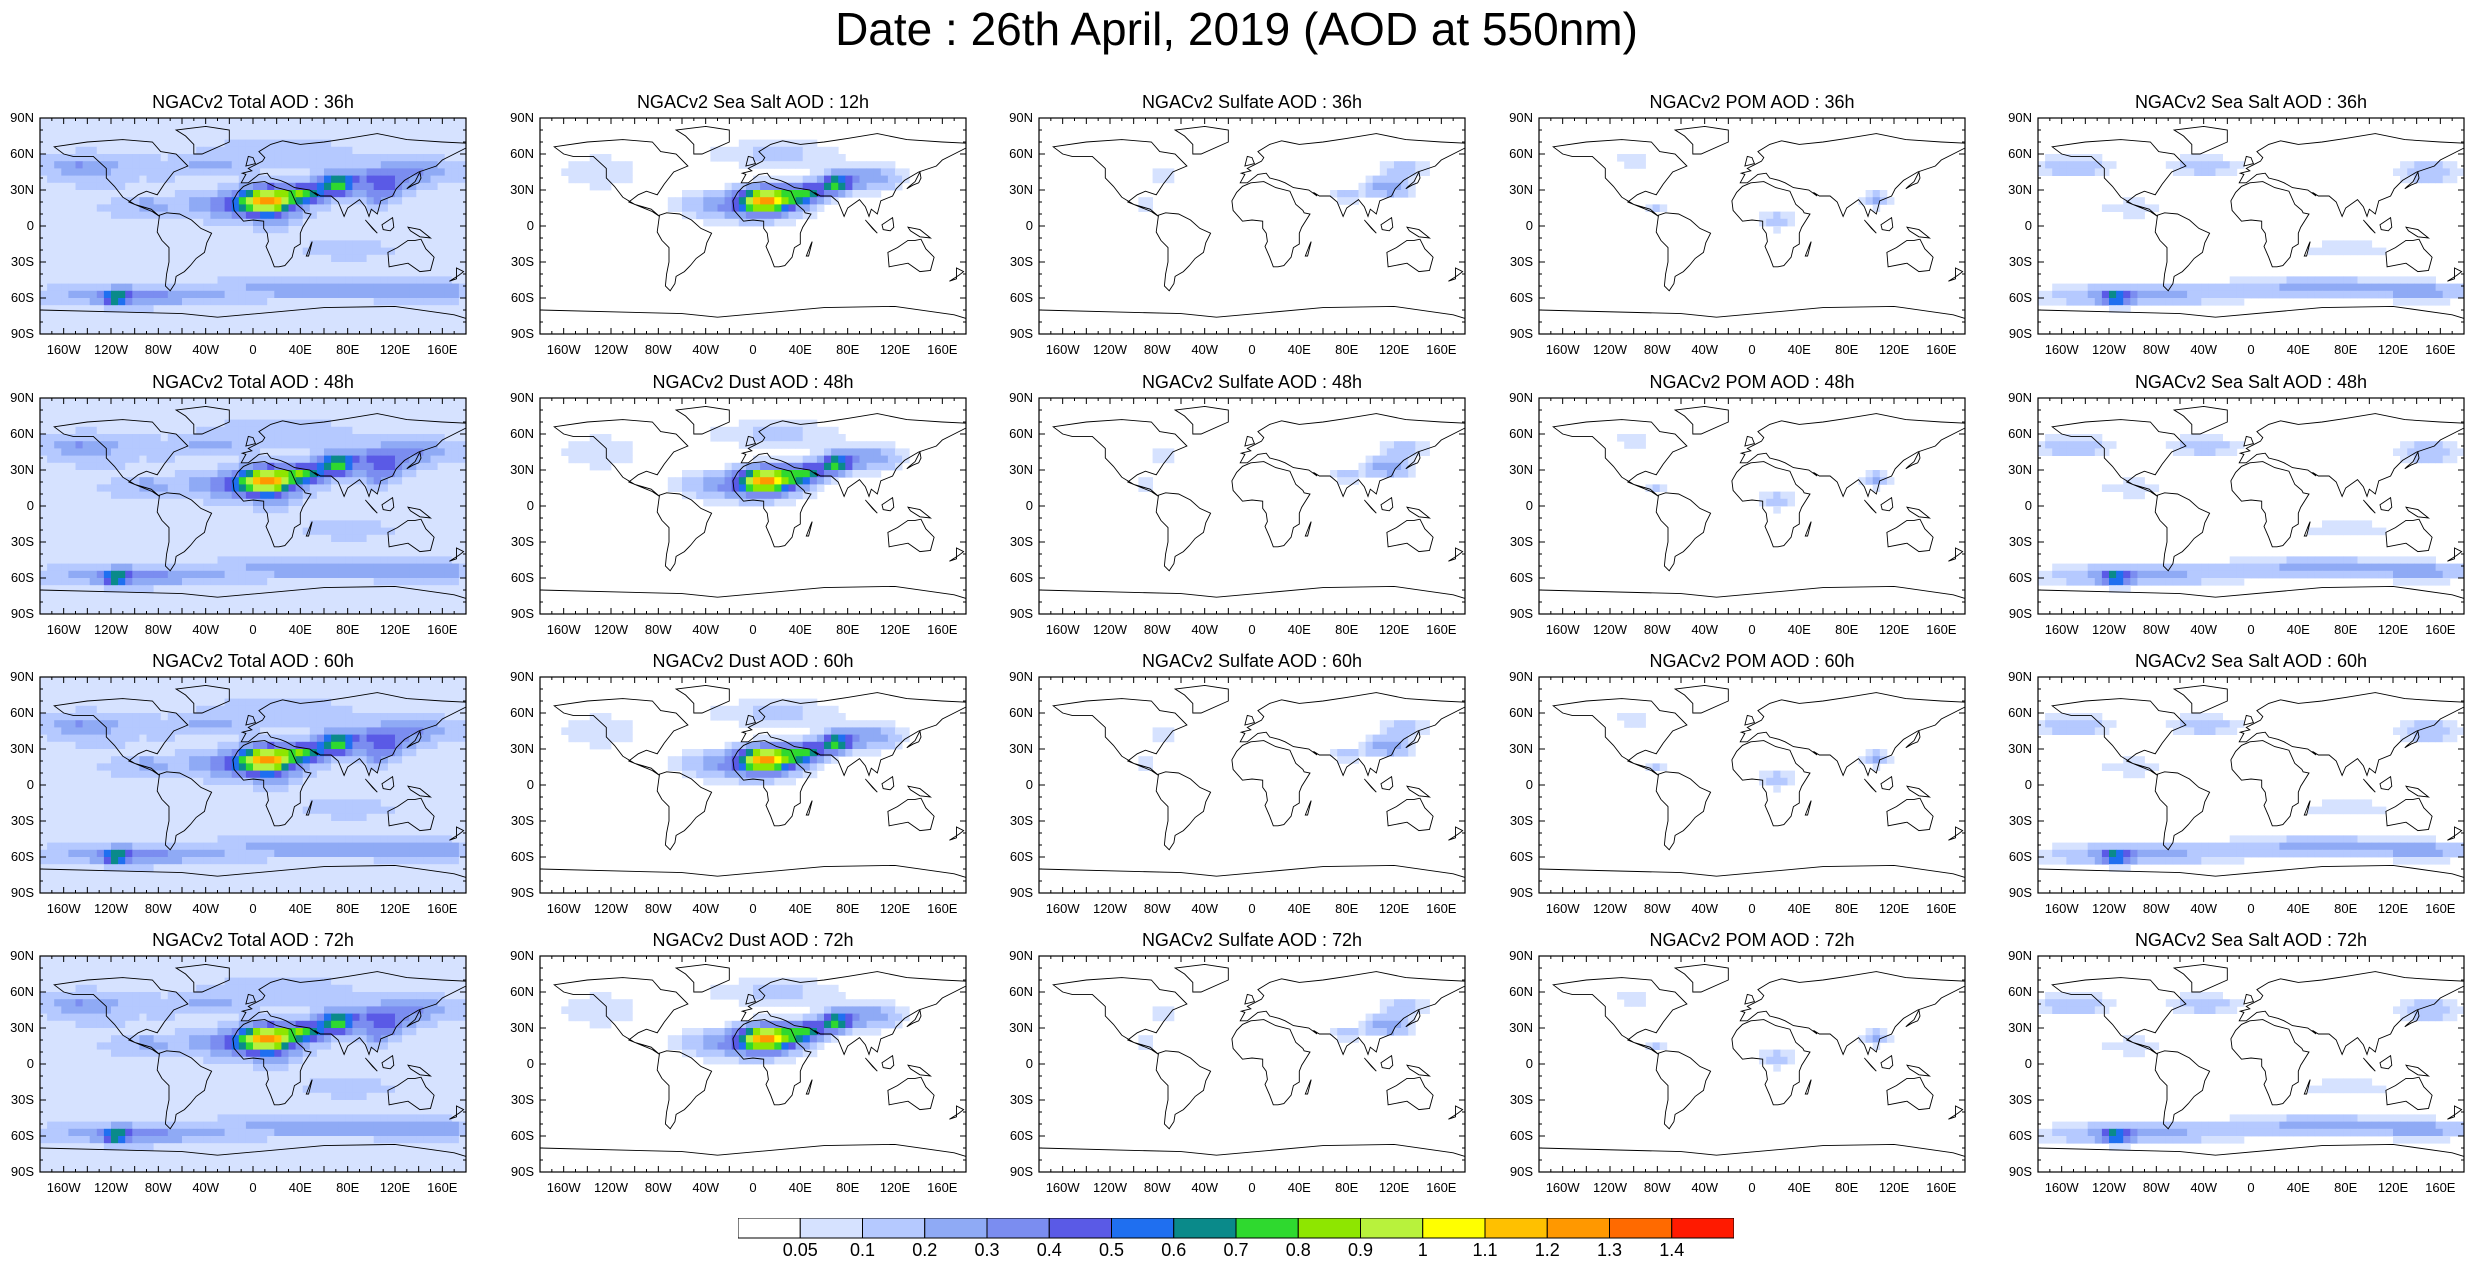 The width and height of the screenshot is (2473, 1261). What do you see at coordinates (1752, 382) in the screenshot?
I see `panel-title: NGACv2 POM AOD : 48h` at bounding box center [1752, 382].